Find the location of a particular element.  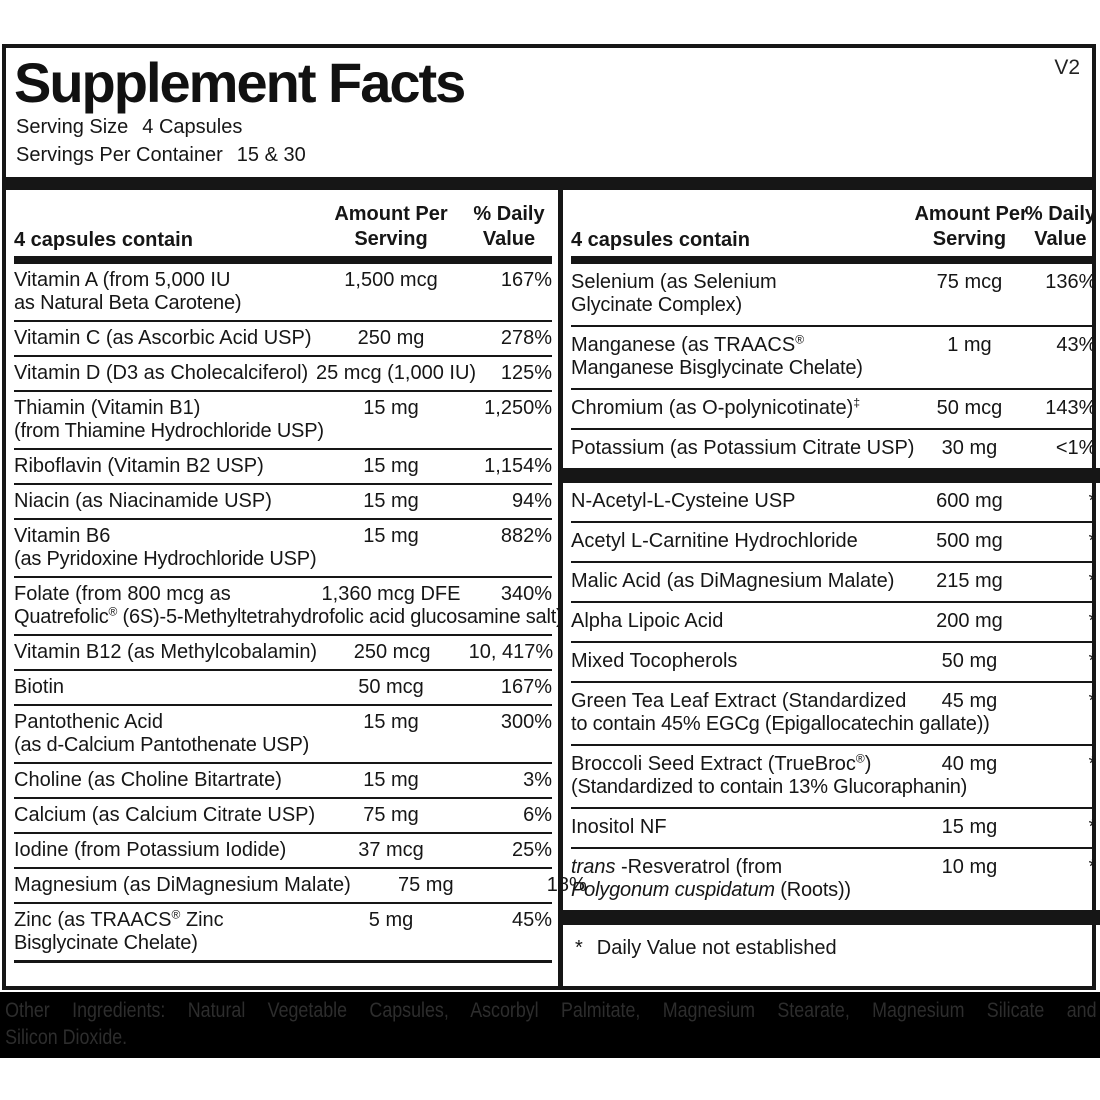

servings-per-container-label: Servings Per Container is located at coordinates (119, 155).